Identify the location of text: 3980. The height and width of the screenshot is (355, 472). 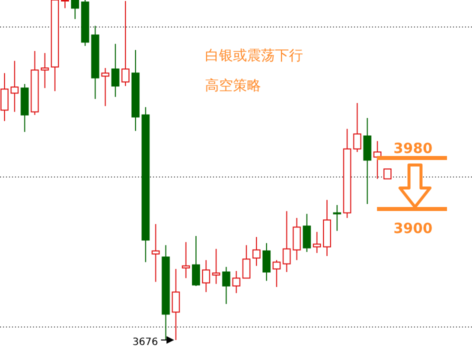
(413, 149).